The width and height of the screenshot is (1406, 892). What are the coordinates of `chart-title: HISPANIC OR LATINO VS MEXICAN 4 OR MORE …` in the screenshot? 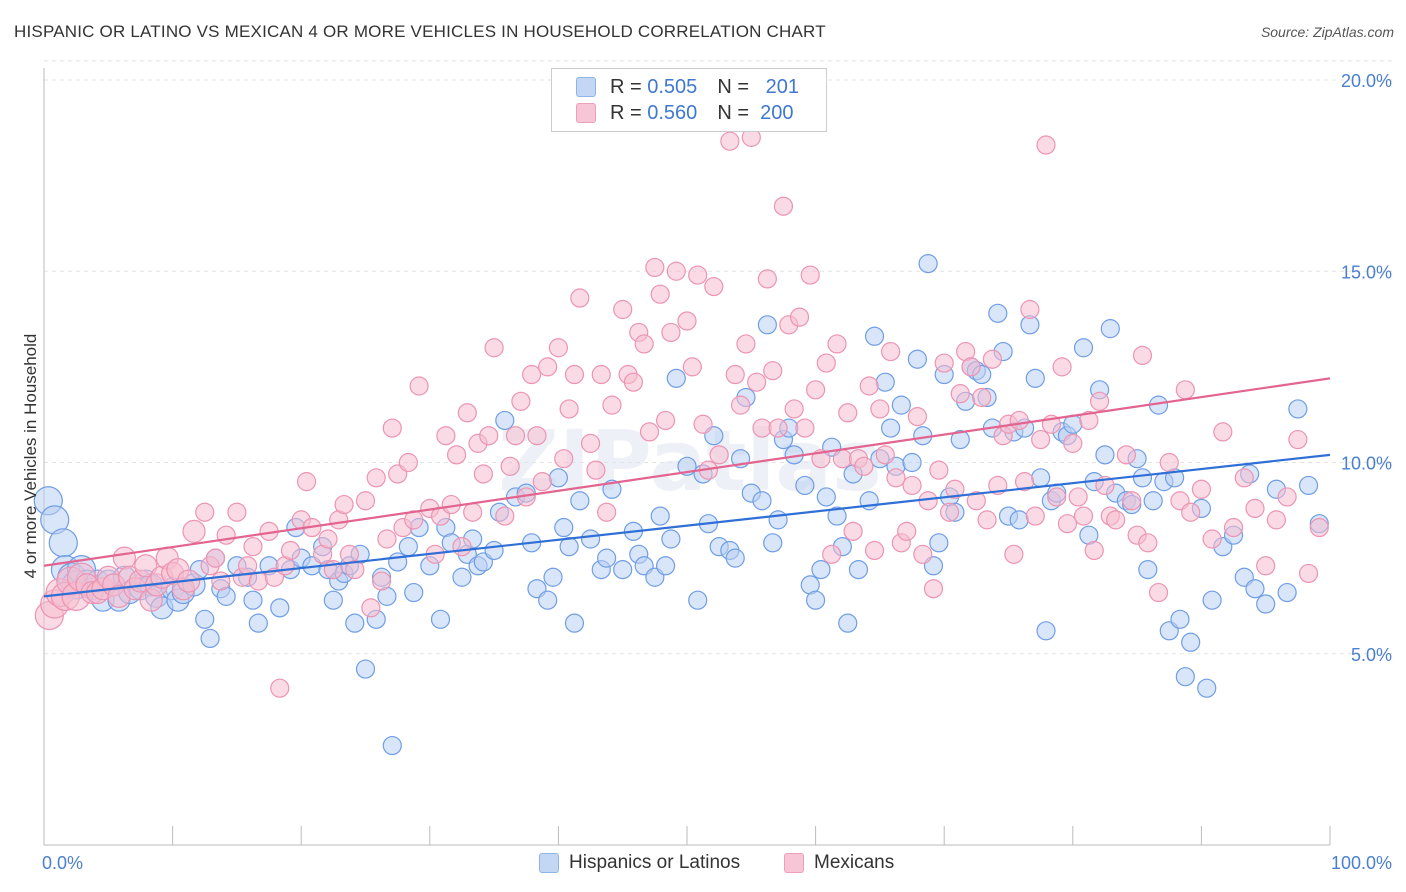 It's located at (420, 31).